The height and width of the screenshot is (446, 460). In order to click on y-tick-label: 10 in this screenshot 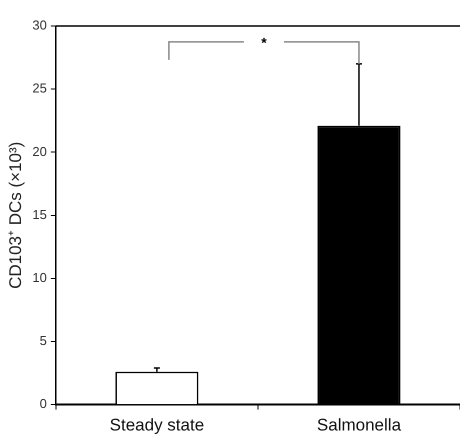, I will do `click(39, 277)`.